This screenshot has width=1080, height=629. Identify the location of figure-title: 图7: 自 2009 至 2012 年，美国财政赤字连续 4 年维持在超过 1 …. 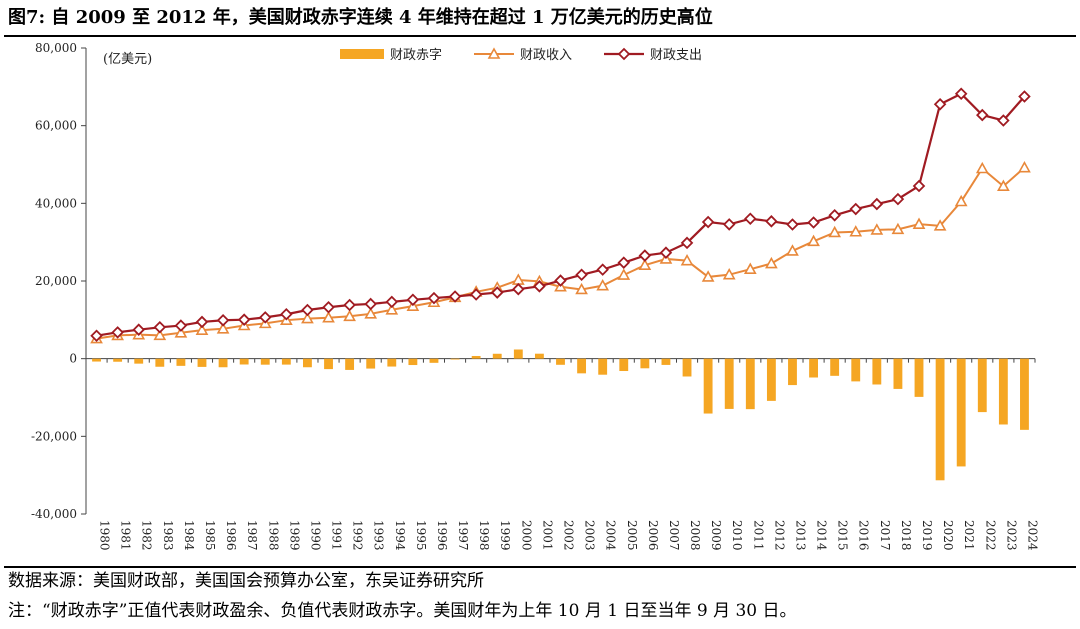
(360, 17).